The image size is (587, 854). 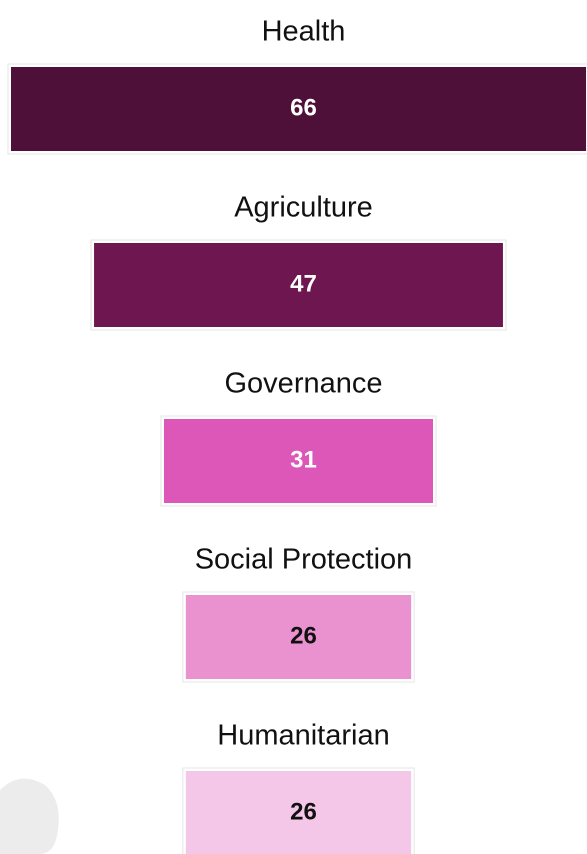 I want to click on value-label: 66, so click(x=303, y=107).